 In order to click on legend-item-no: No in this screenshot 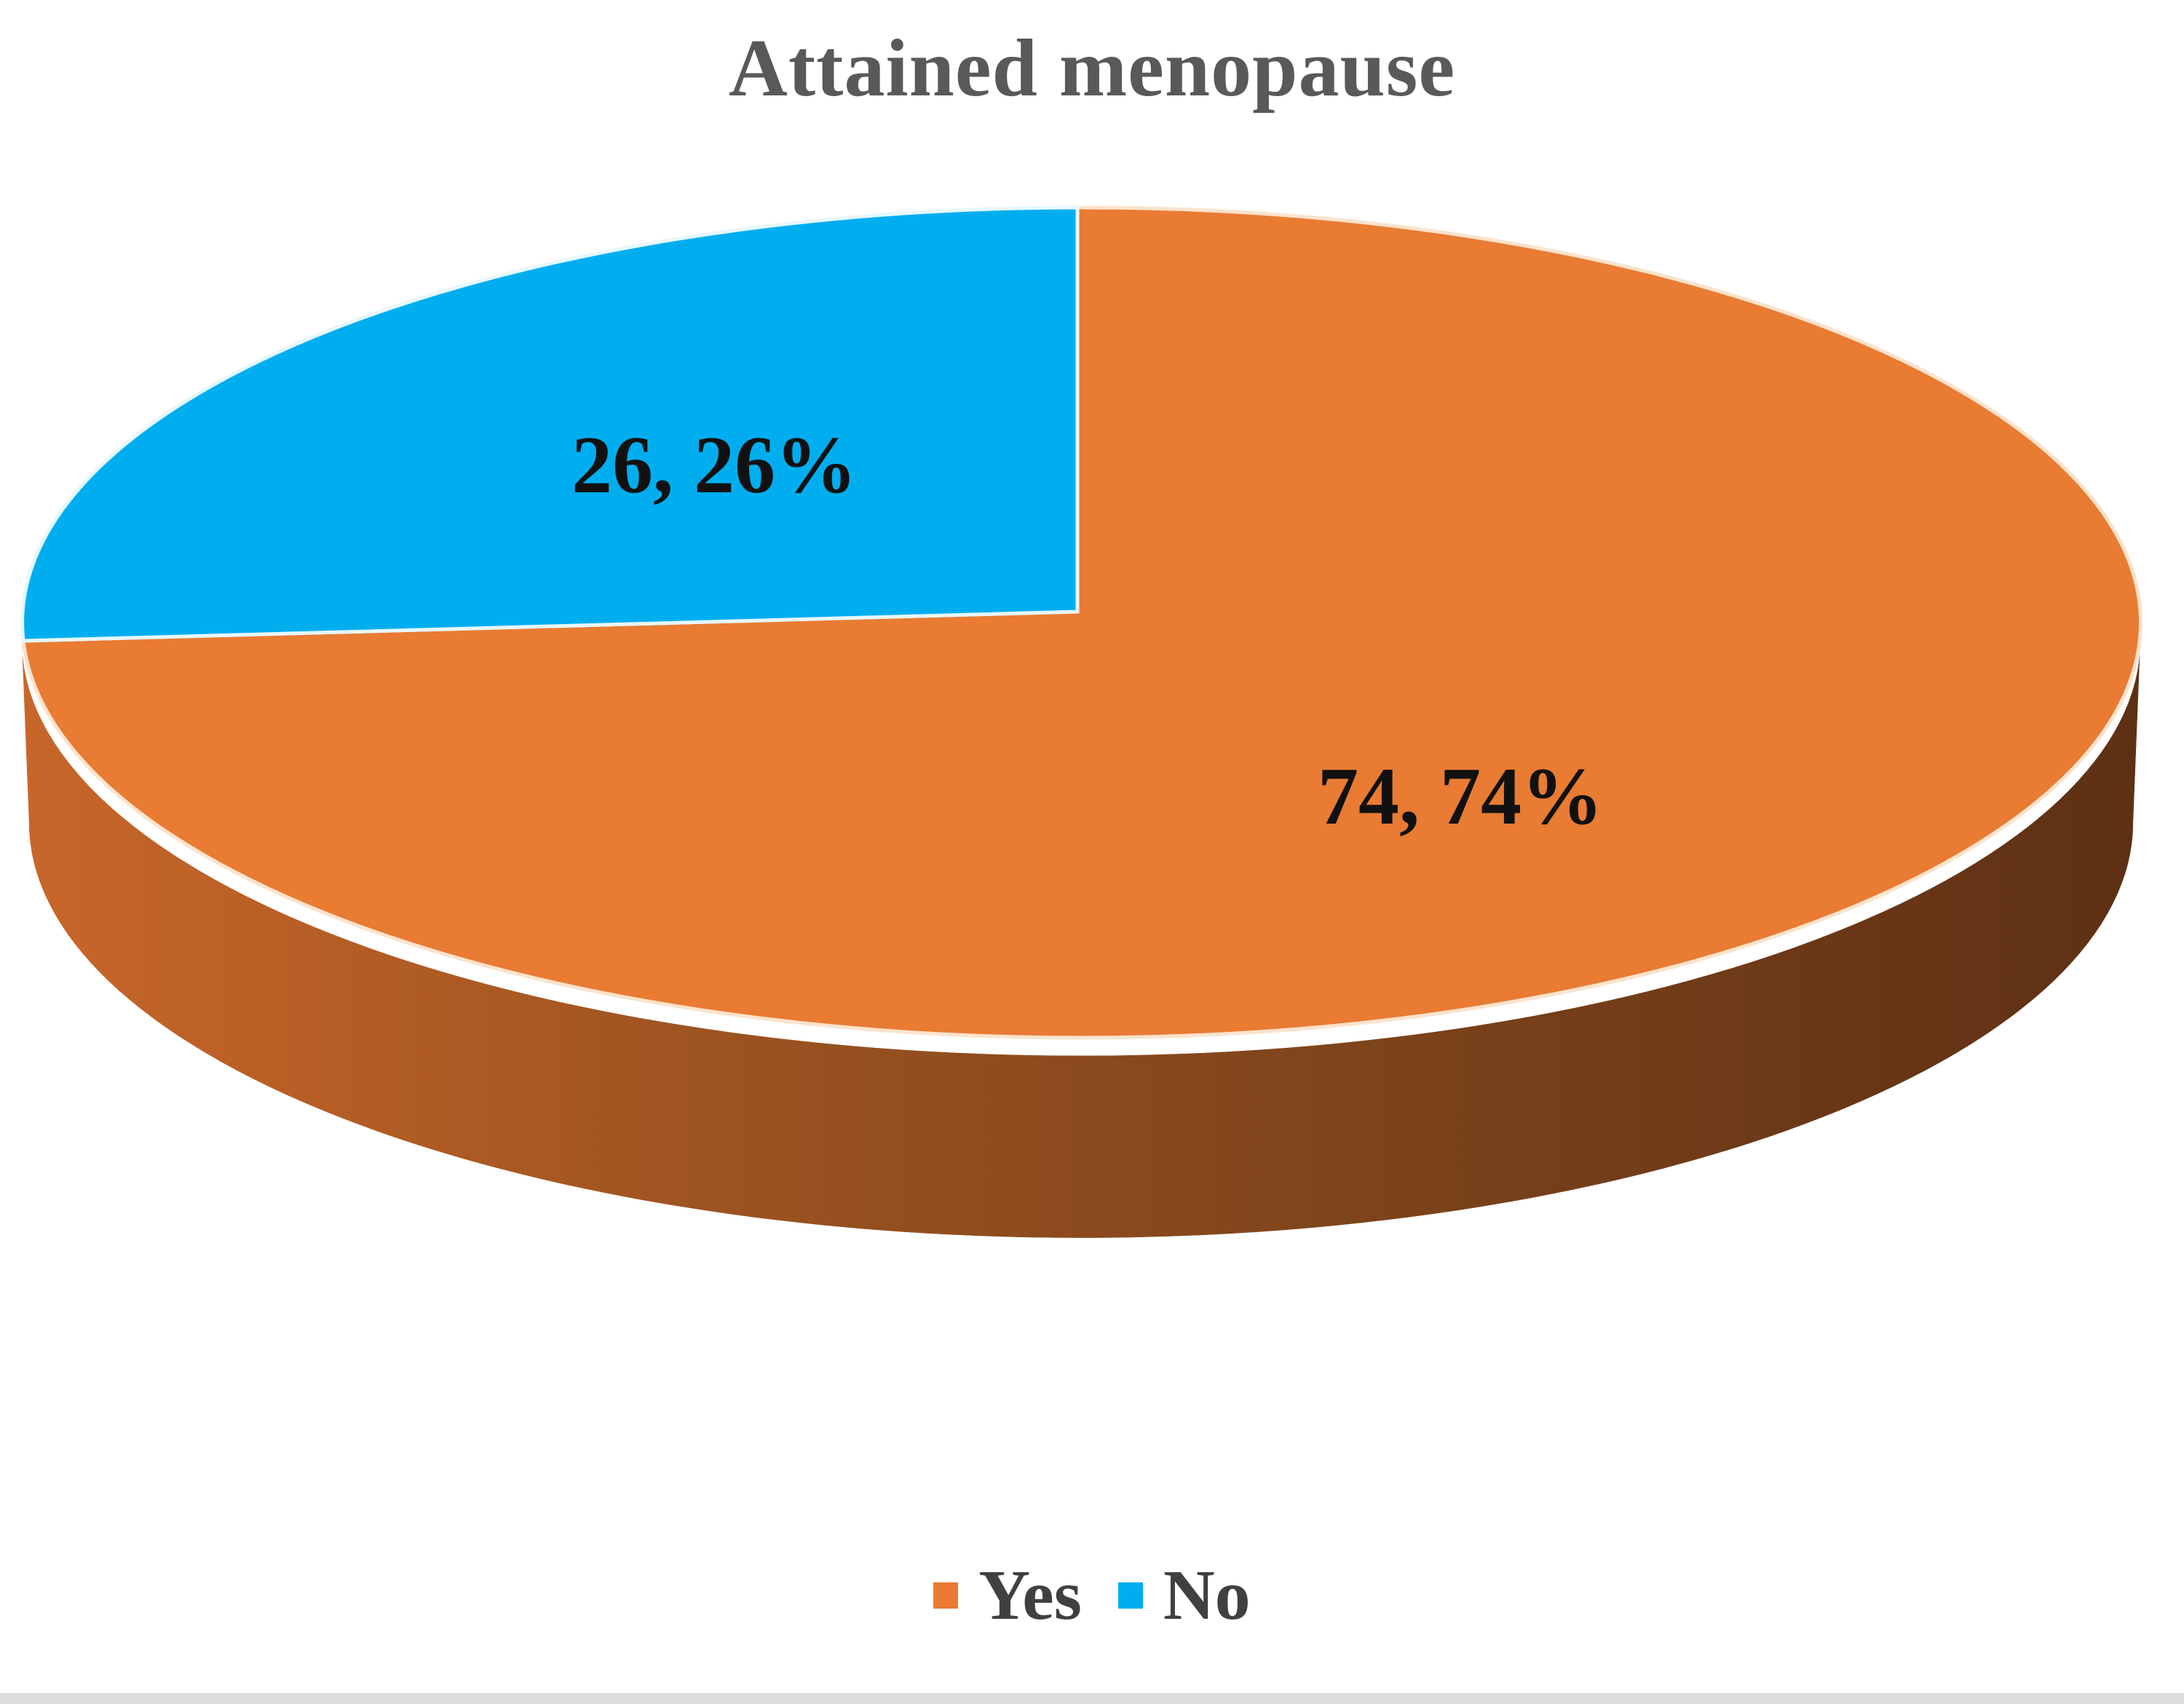, I will do `click(1184, 1595)`.